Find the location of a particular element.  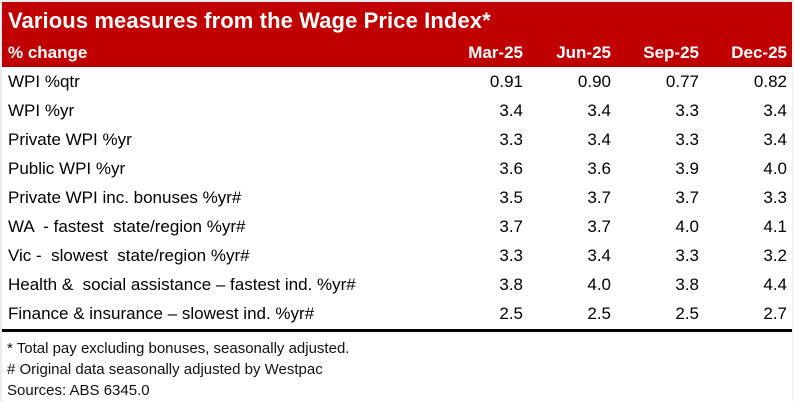

column-header-mar-25: Mar-25 is located at coordinates (495, 52).